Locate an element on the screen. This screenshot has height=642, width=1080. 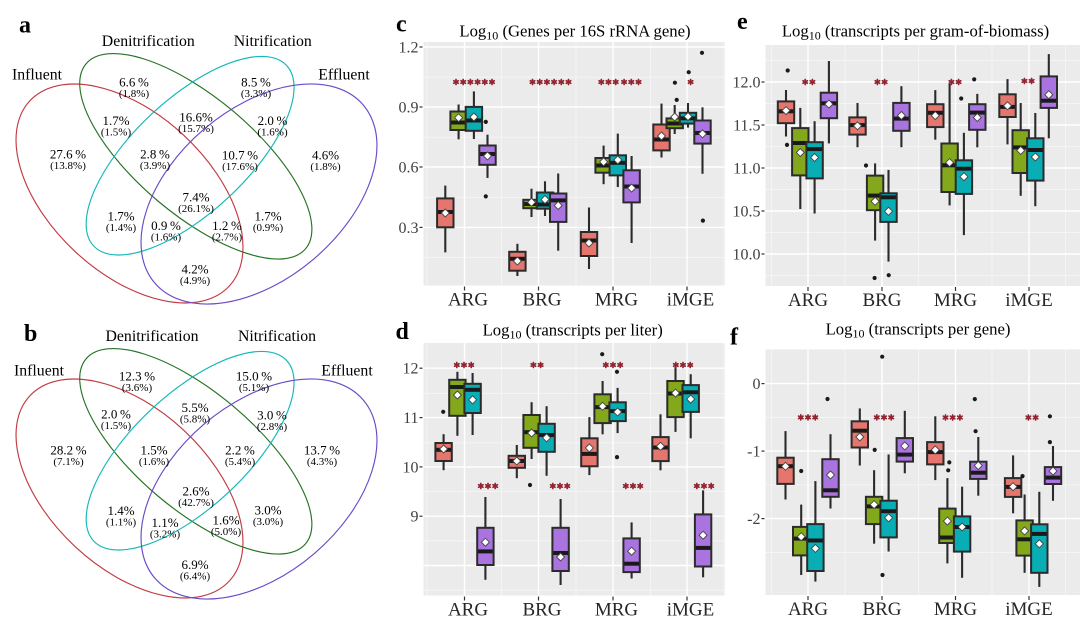
svg-text: (6.4%) is located at coordinates (195, 577).